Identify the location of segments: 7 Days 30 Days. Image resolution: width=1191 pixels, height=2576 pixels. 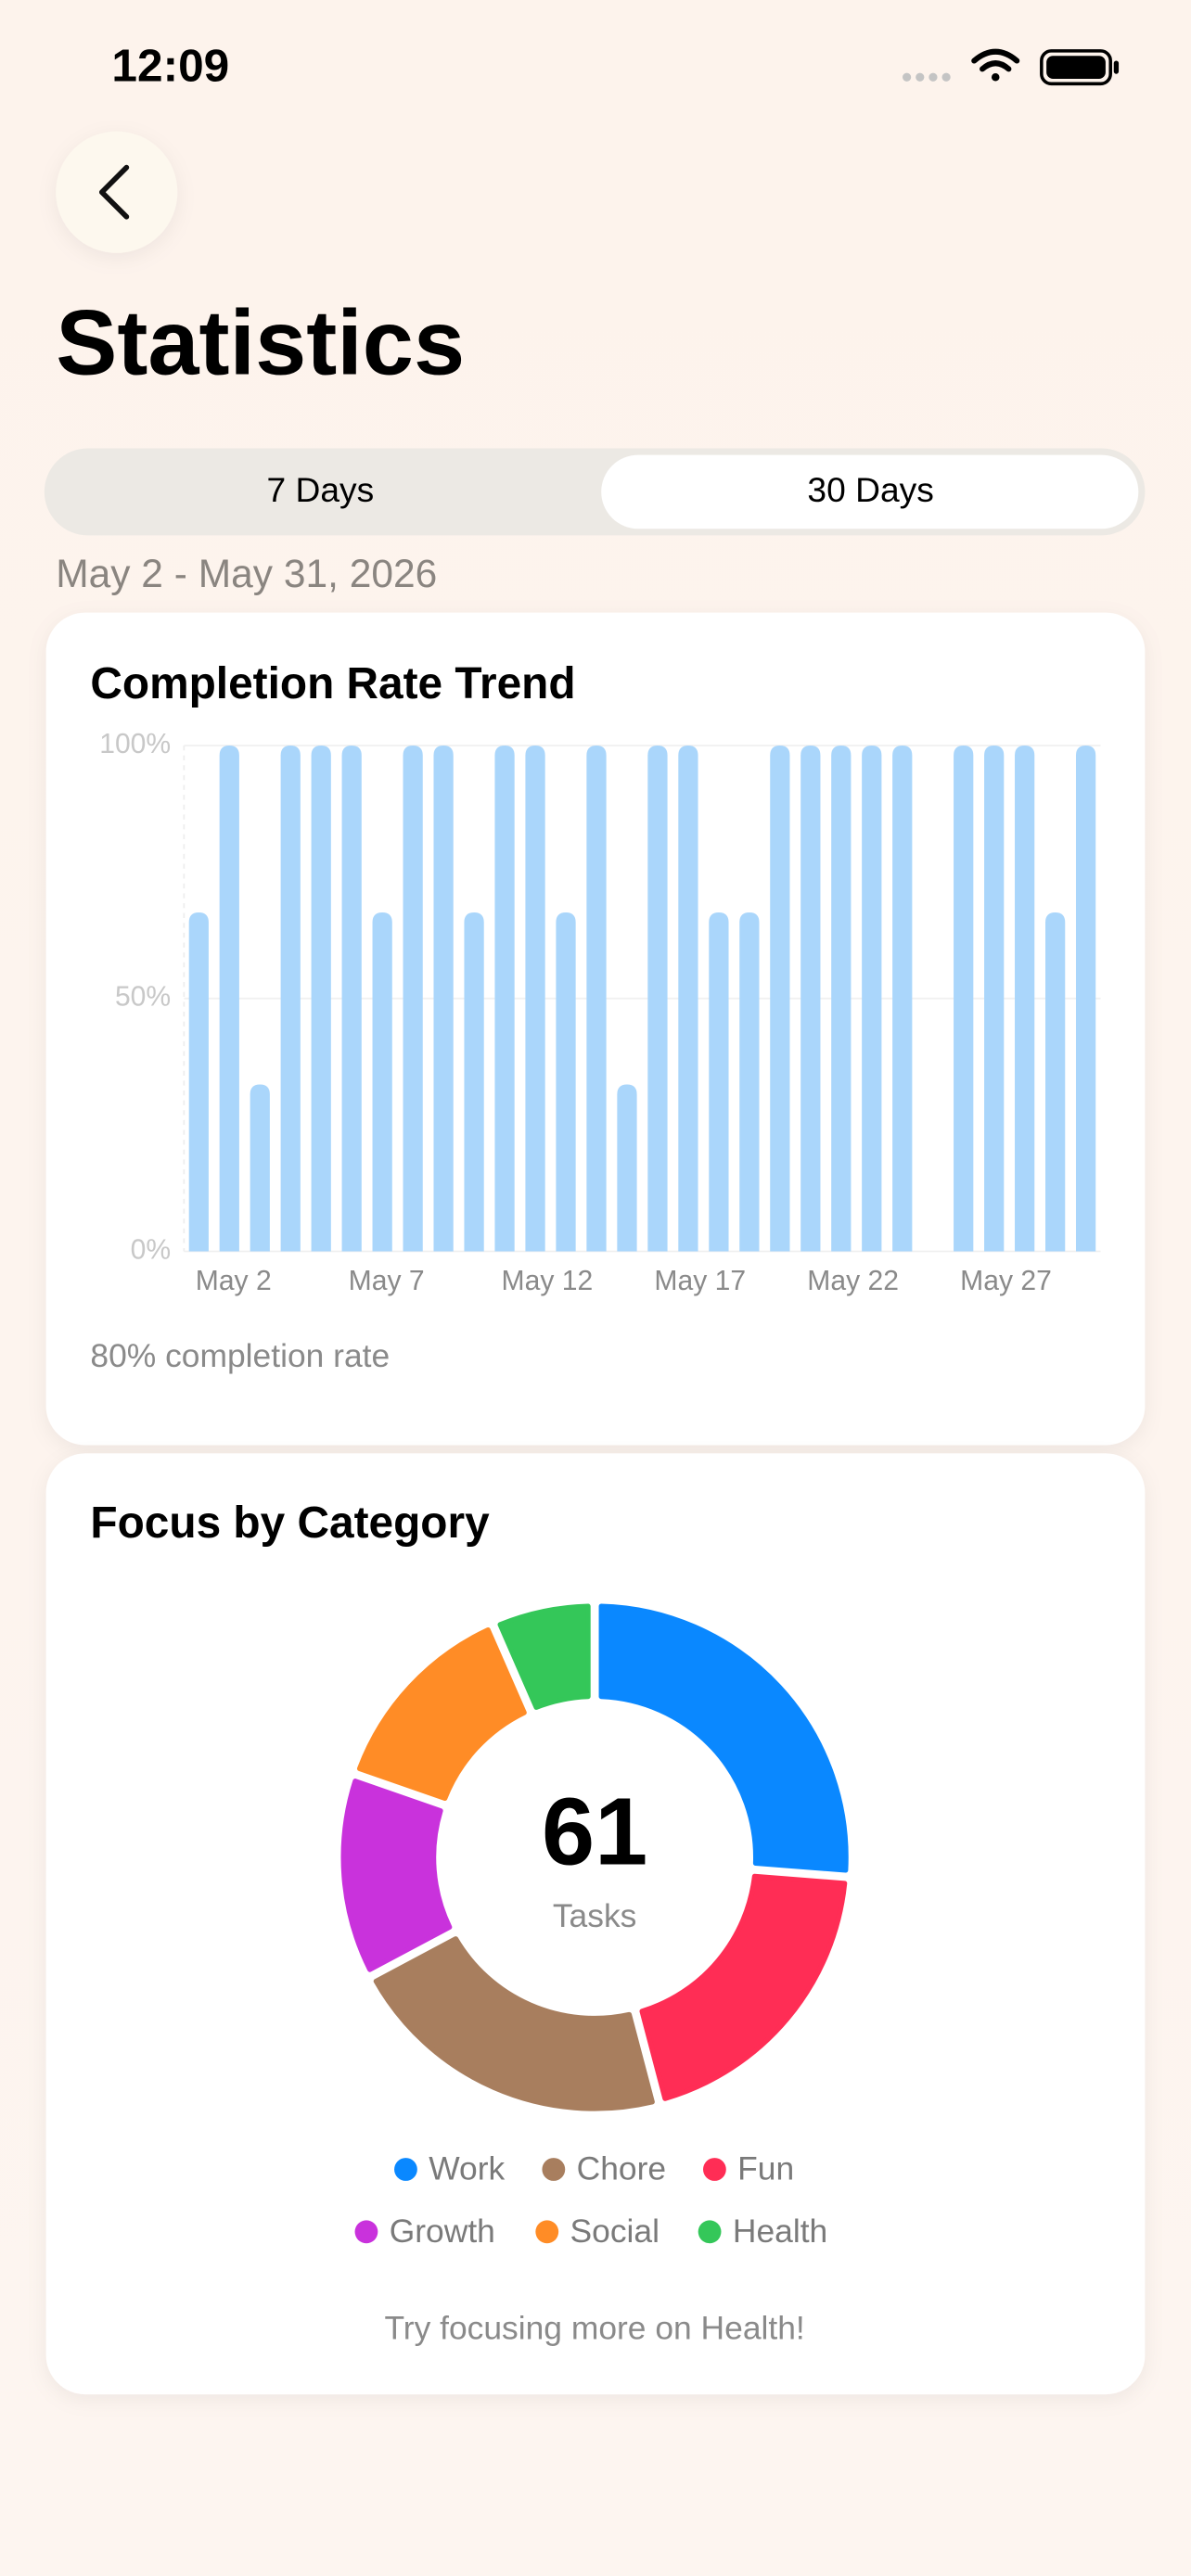
(702, 492).